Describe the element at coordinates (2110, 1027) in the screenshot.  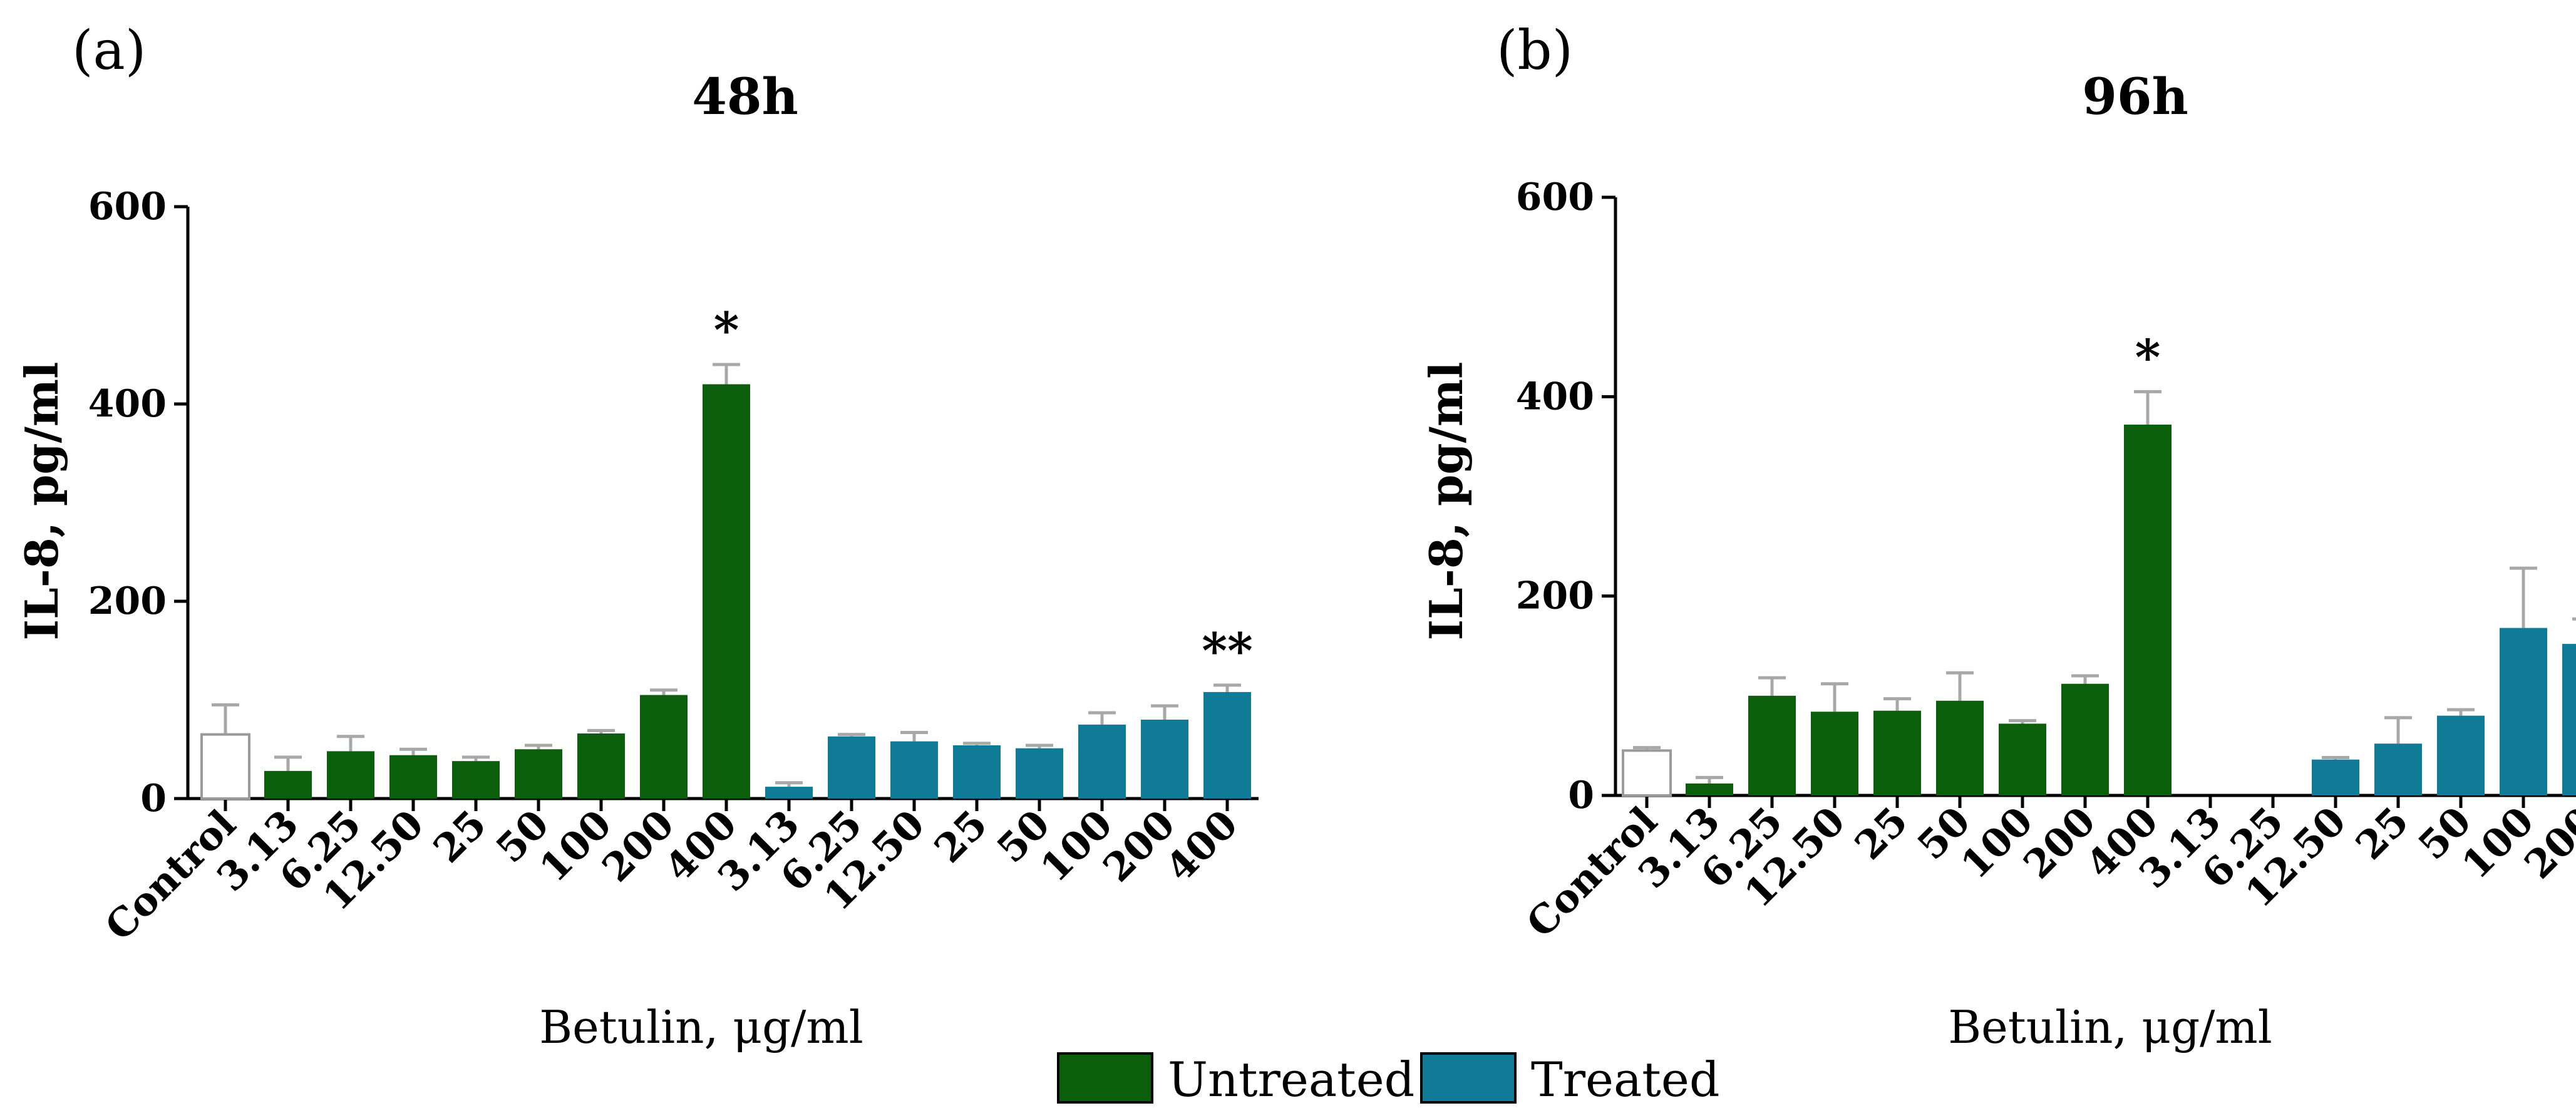
I see `panel-b-xlabel: Betulin, μg/ml` at that location.